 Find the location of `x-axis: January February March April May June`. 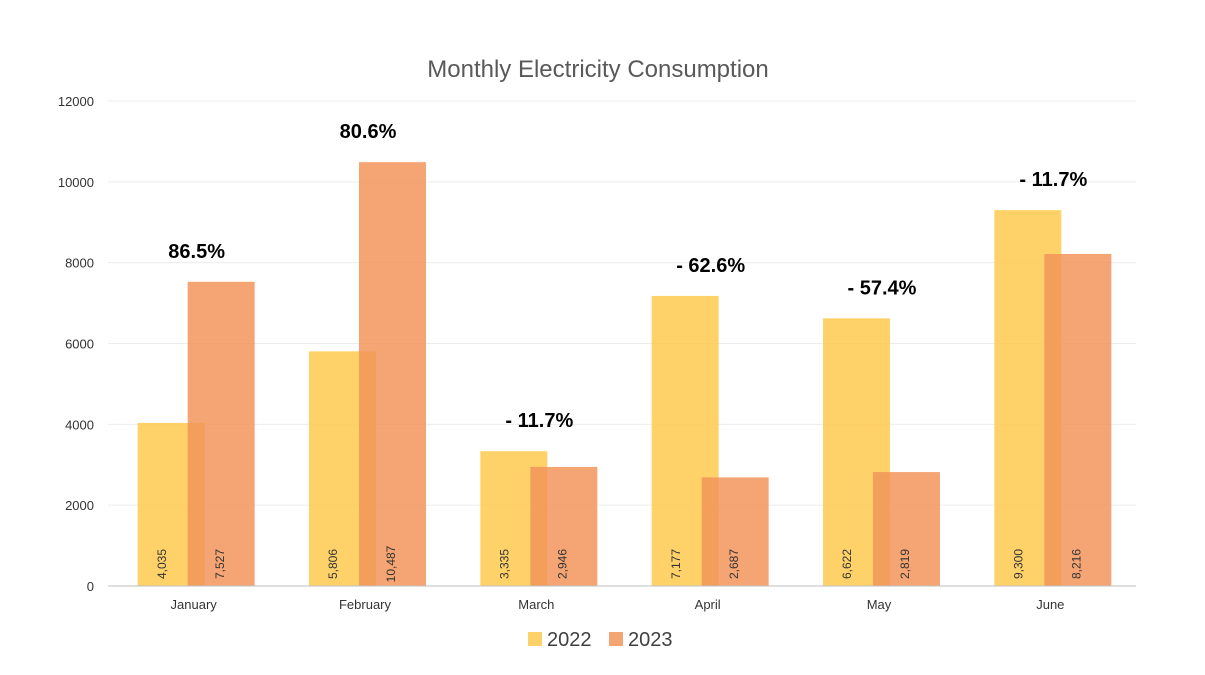

x-axis: January February March April May June is located at coordinates (622, 598).